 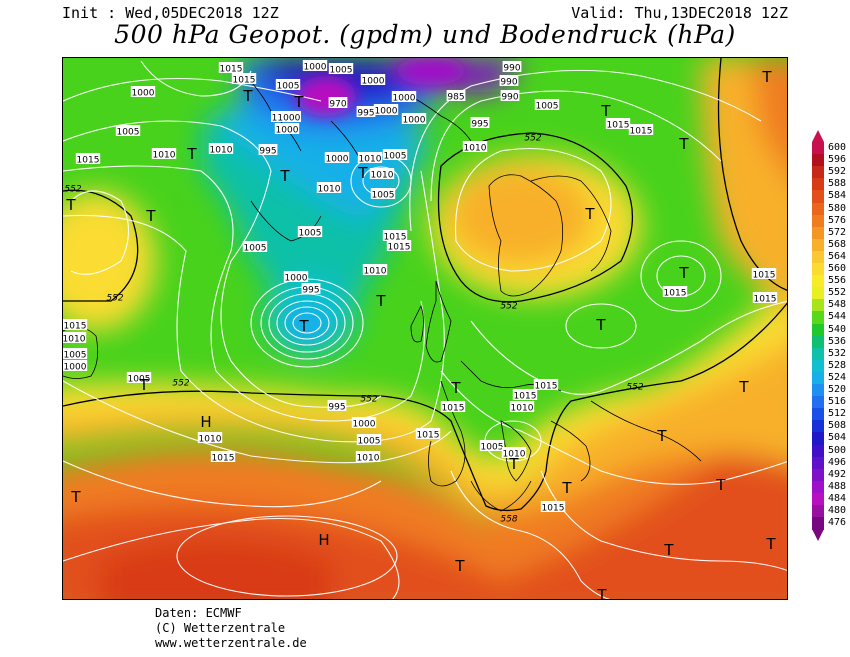 What do you see at coordinates (837, 523) in the screenshot?
I see `legend-level-label: 476` at bounding box center [837, 523].